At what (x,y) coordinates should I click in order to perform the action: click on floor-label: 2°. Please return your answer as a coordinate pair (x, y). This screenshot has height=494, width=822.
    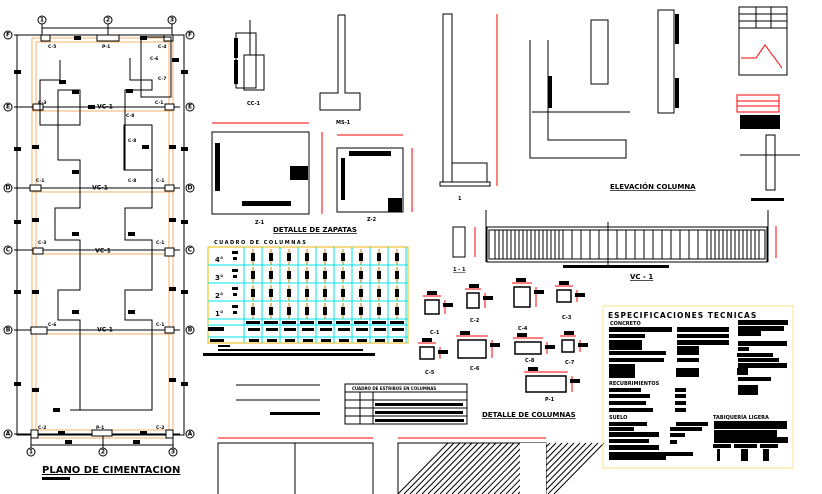
    Looking at the image, I should click on (219, 296).